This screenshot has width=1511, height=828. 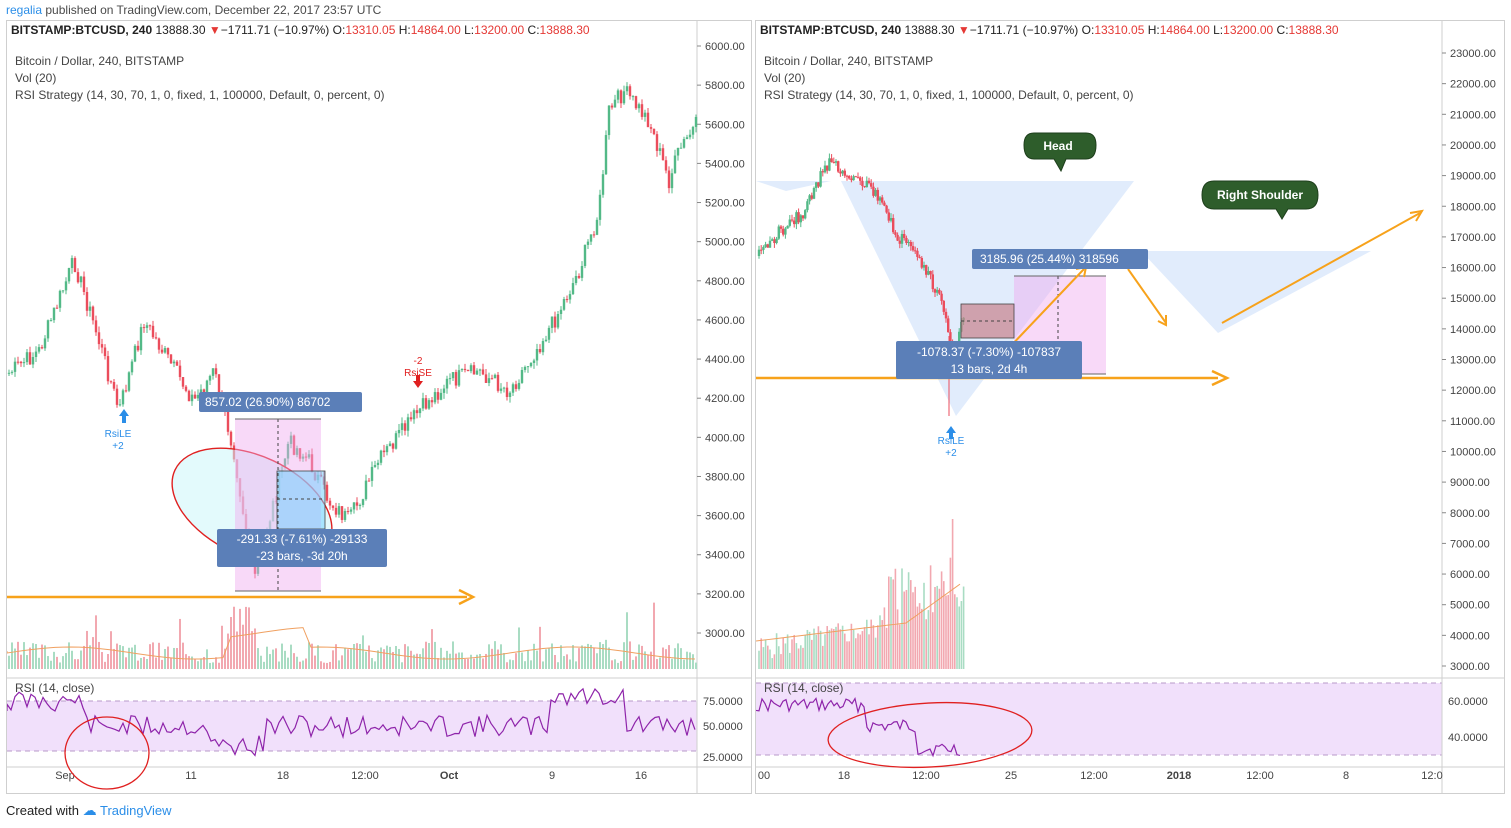 I want to click on tradingview-logo-icon: ☁, so click(x=90, y=810).